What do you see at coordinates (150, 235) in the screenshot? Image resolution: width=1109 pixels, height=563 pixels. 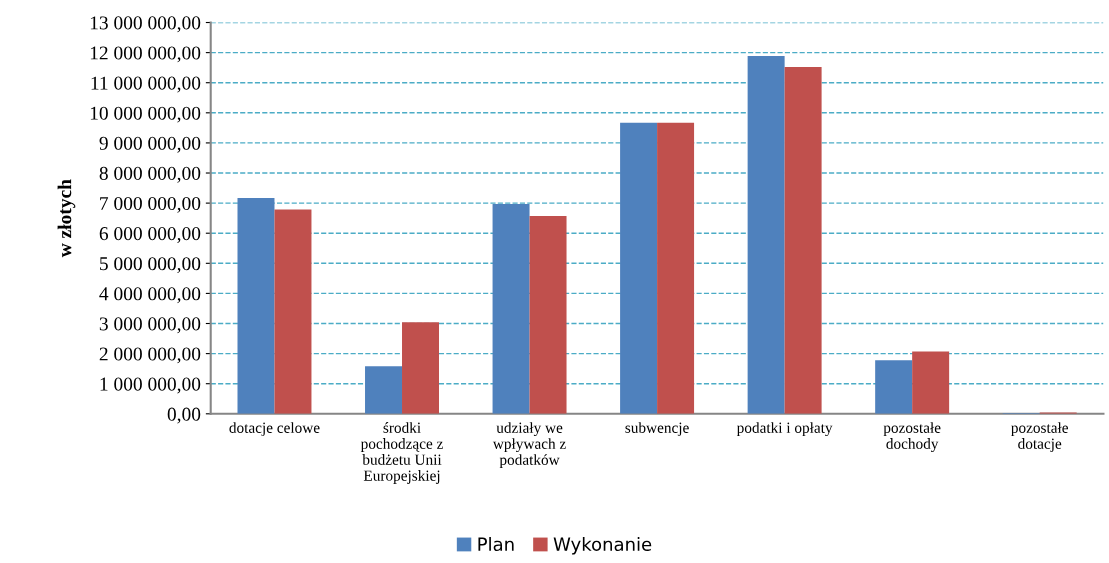 I see `y-tick-label: 6 000 000,00` at bounding box center [150, 235].